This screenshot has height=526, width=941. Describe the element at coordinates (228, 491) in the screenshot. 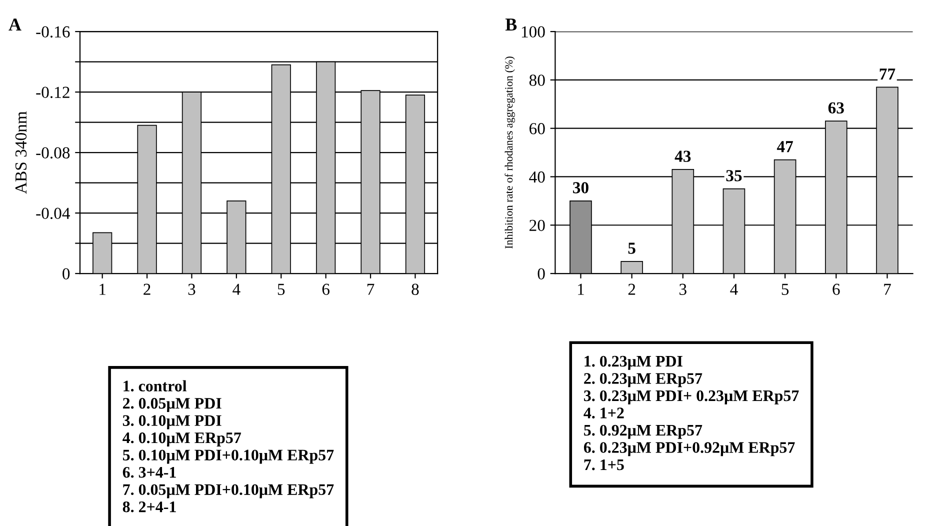

I see `text: 7. 0.05μM PDI+0.10μM ERp57` at that location.